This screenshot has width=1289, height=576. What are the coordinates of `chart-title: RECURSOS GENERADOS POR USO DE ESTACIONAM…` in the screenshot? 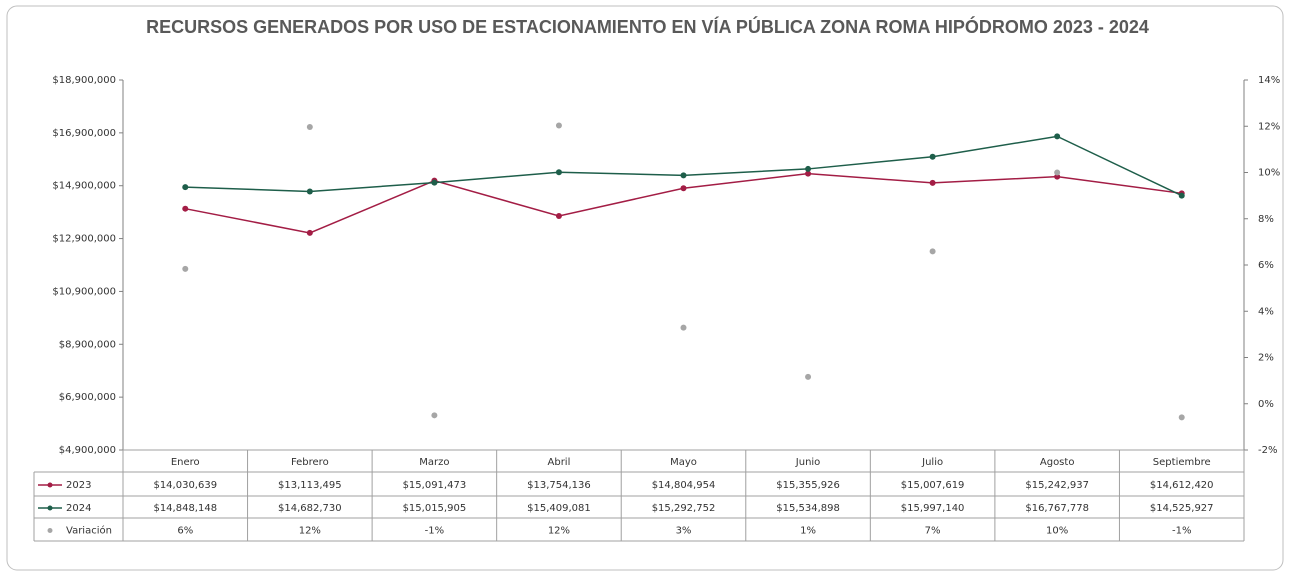 It's located at (647, 27).